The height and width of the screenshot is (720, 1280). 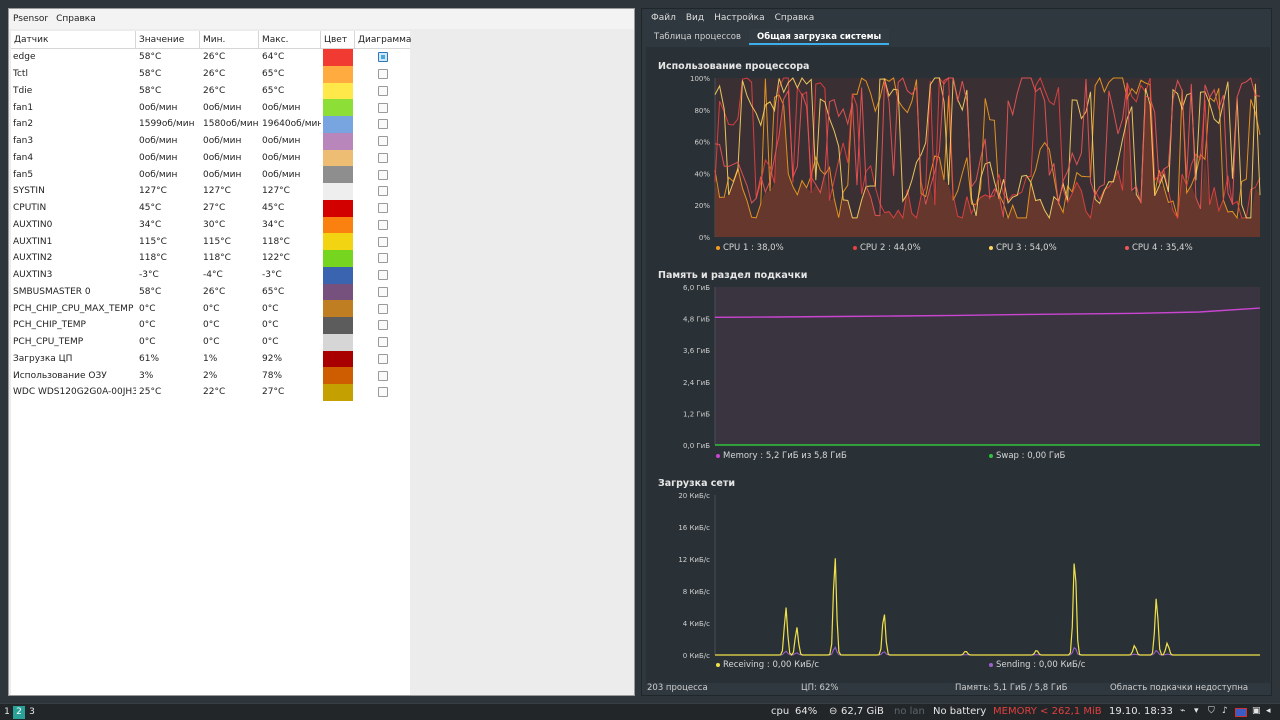 I want to click on header-graph: Диаграмма, so click(x=385, y=40).